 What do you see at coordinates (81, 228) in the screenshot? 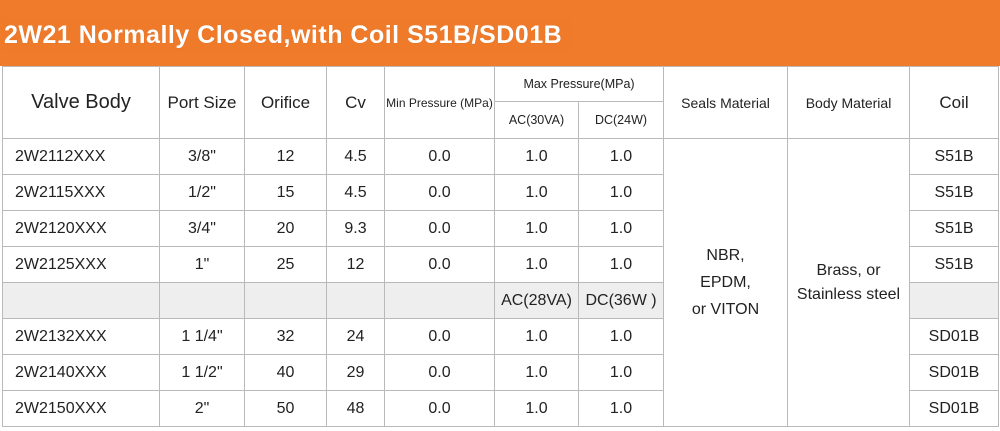
I see `model-cell: 2W2120XXX` at bounding box center [81, 228].